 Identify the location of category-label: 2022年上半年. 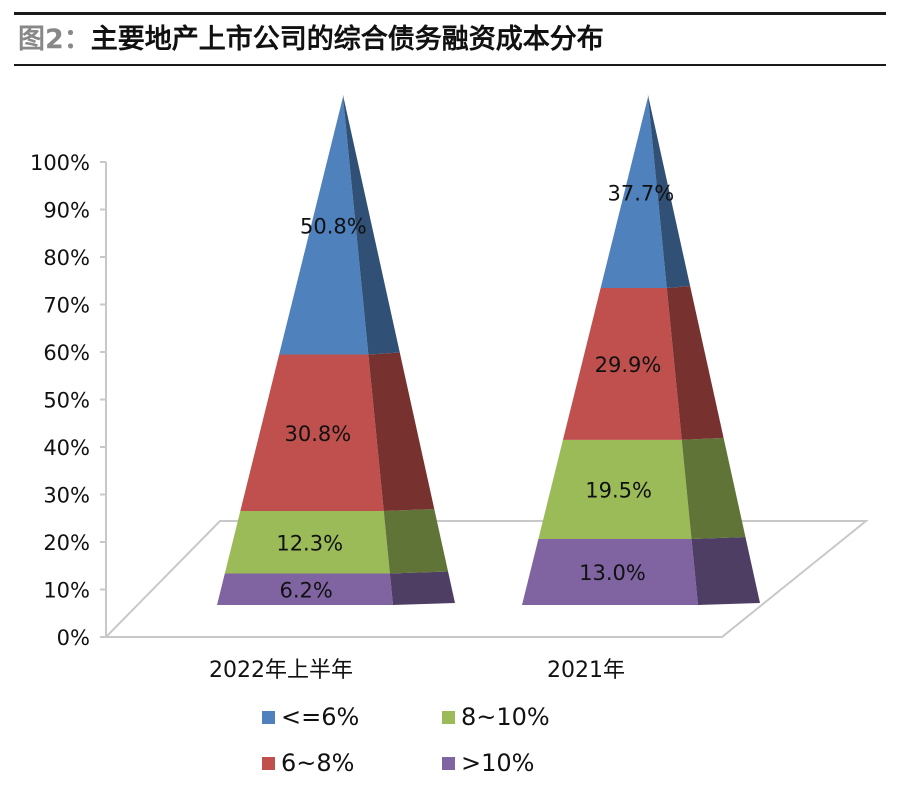
(281, 670).